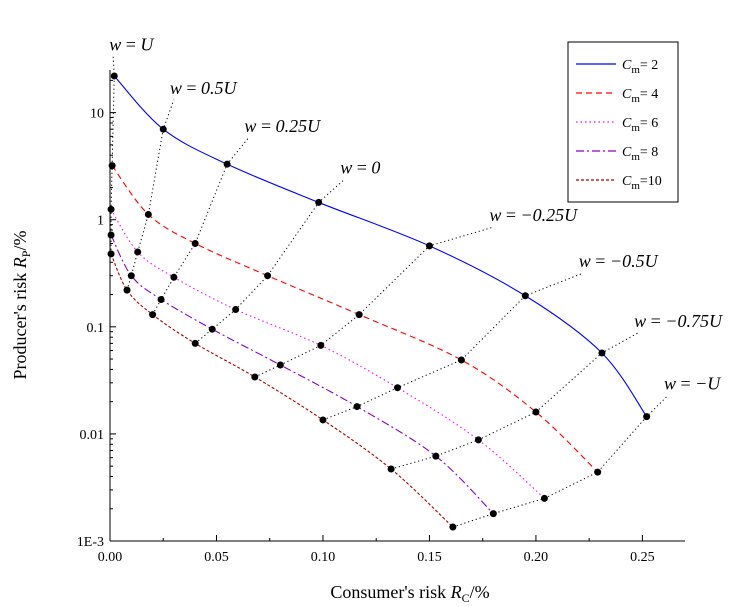  Describe the element at coordinates (96, 328) in the screenshot. I see `y-tick-label: 0.1` at that location.